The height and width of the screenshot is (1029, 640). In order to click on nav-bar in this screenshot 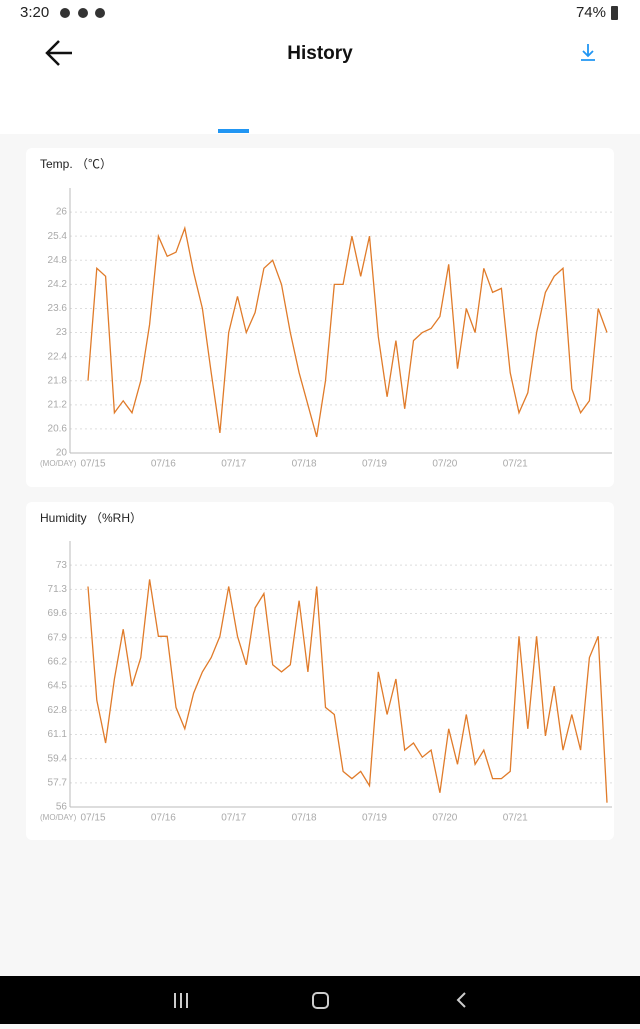, I will do `click(320, 1000)`.